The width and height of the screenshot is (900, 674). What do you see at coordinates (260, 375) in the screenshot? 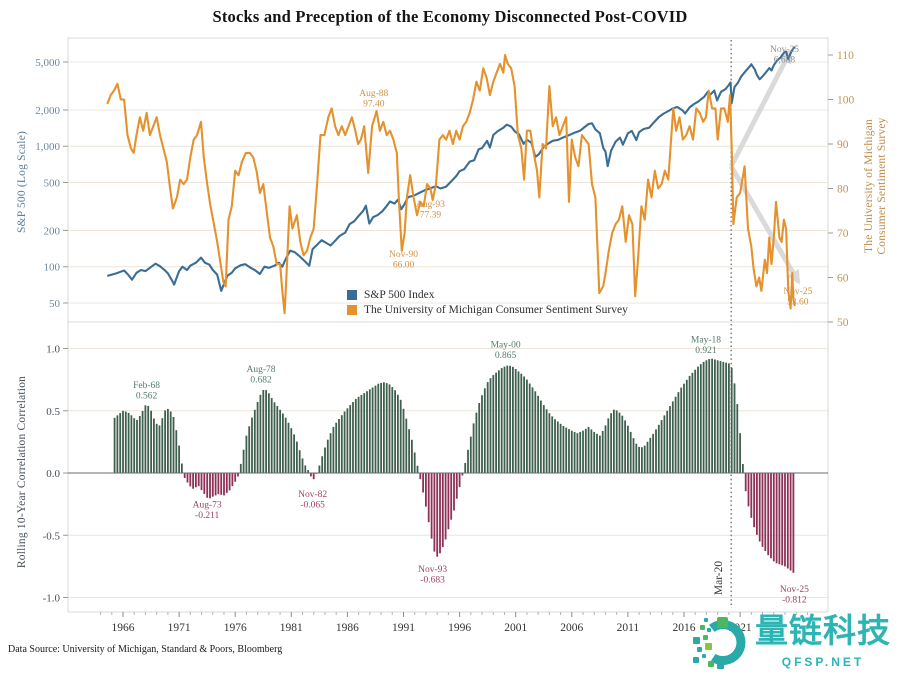
I see `annotation-aug-78: Aug-78 0.682` at bounding box center [260, 375].